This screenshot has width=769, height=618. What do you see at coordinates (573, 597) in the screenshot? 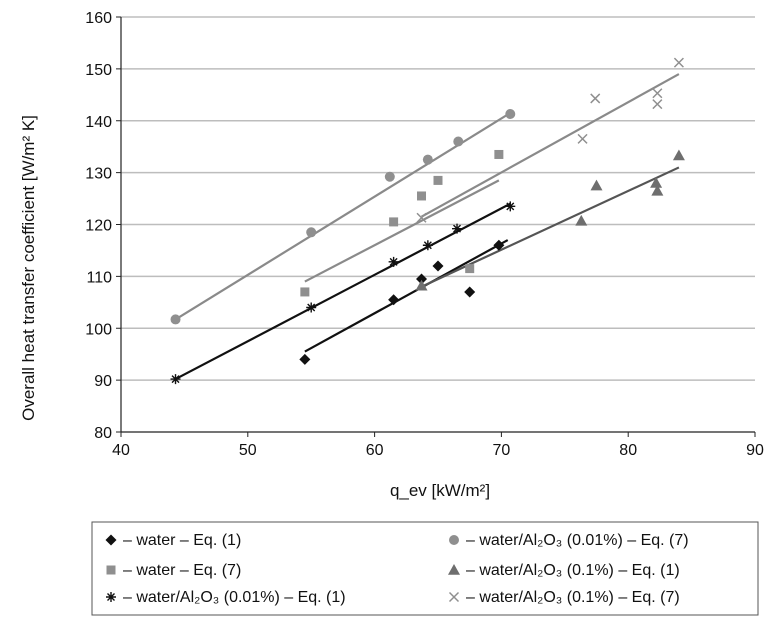
I see `legend-label: – water/Al₂O₃ (0.1%) – Eq. (7)` at bounding box center [573, 597].